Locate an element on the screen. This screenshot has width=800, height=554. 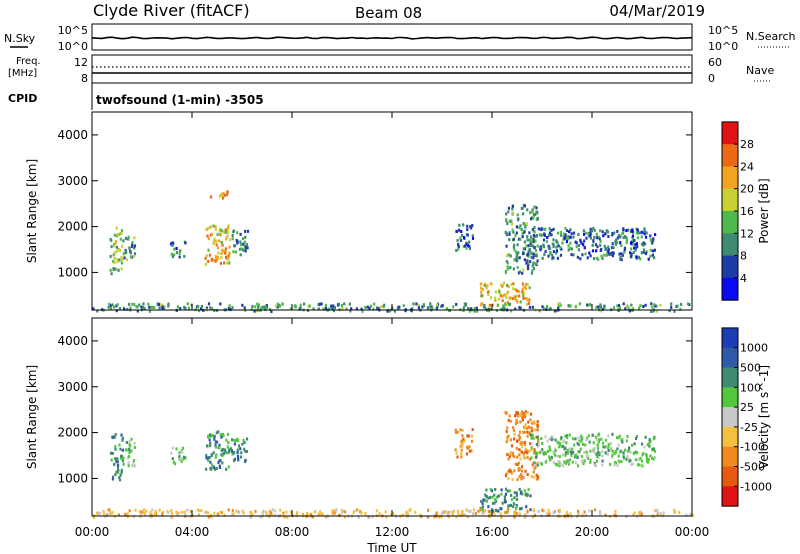
power-colorbar-tick-label: 28 is located at coordinates (747, 144).